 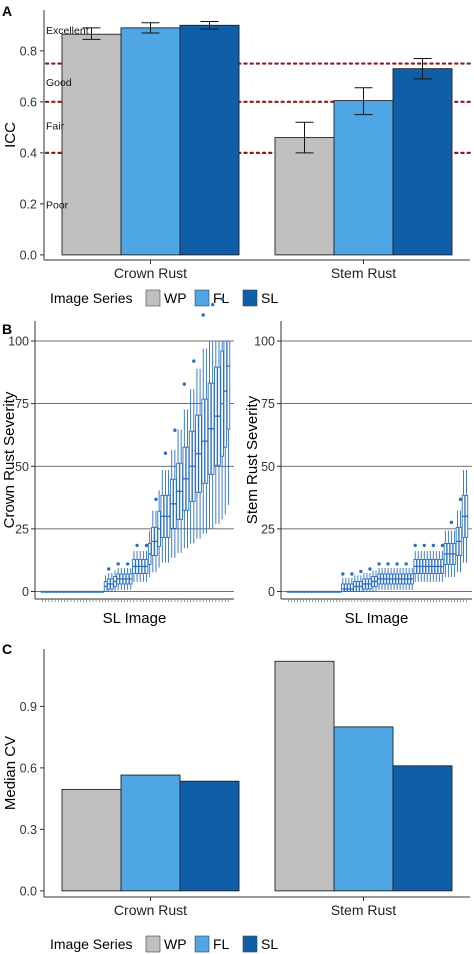 I want to click on zone-label-fair: Fair, so click(x=55, y=127).